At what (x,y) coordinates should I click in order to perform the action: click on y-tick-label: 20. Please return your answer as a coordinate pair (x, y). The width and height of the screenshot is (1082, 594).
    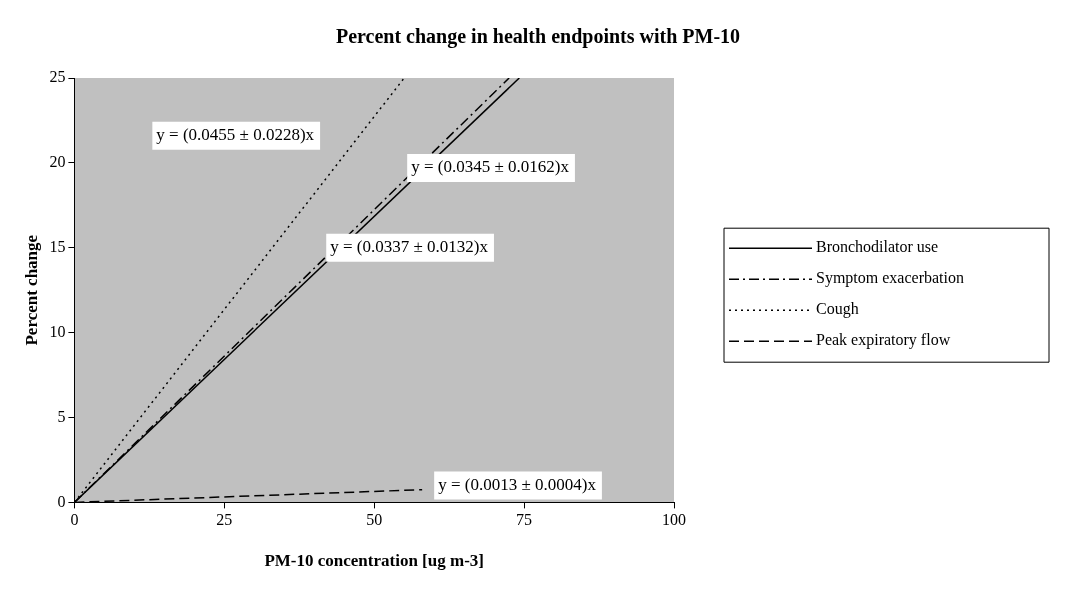
    Looking at the image, I should click on (57, 162).